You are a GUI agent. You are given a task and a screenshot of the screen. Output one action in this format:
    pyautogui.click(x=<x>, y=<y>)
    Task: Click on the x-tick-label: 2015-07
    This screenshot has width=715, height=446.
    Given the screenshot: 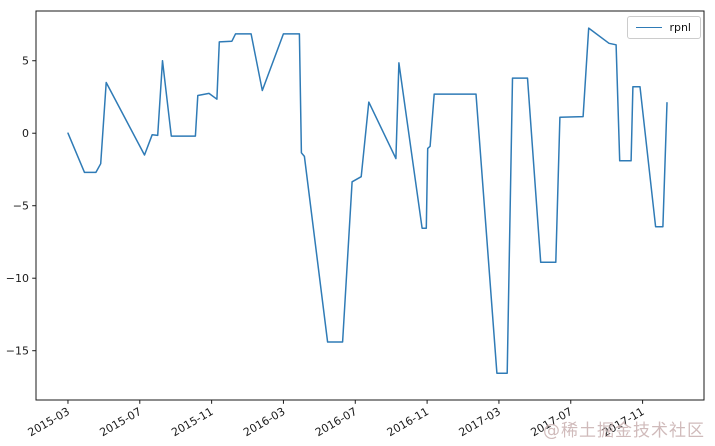 What is the action you would take?
    pyautogui.click(x=120, y=422)
    